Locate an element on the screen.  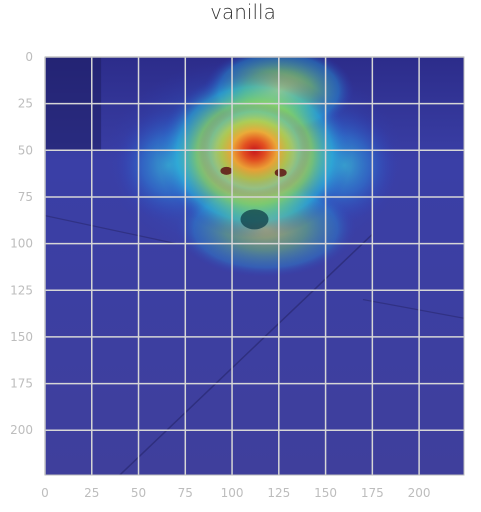
y-tick-label: 125 is located at coordinates (21, 290).